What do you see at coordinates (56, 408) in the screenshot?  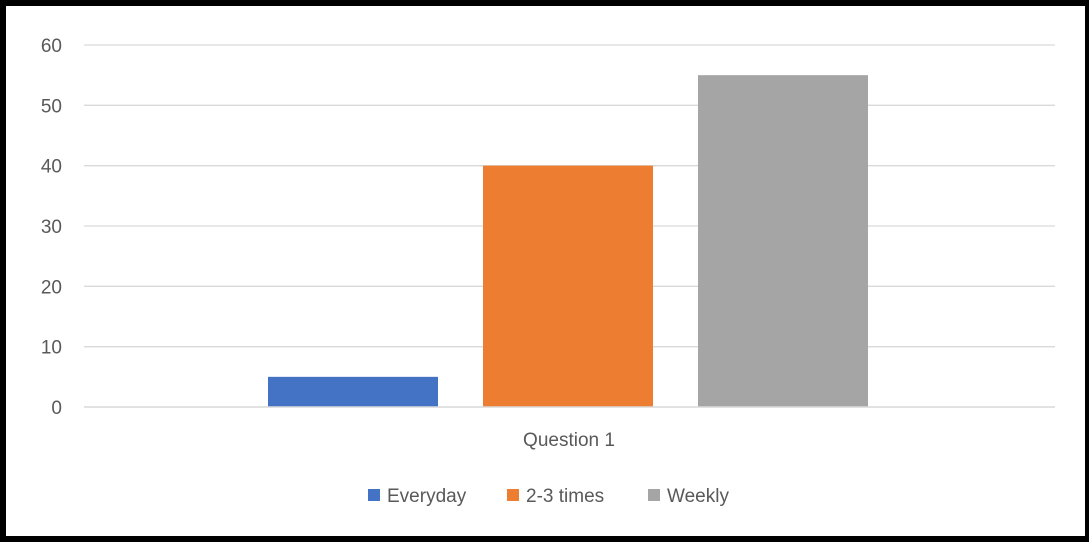 I see `y-tick-label: 0` at bounding box center [56, 408].